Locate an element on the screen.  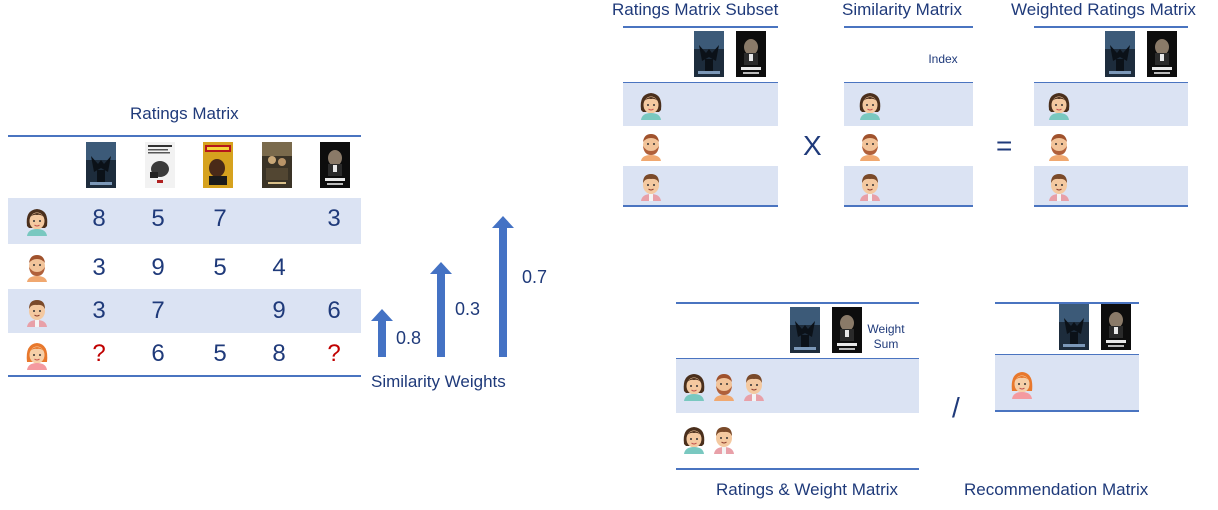
rw-header-line is located at coordinates (797, 359).